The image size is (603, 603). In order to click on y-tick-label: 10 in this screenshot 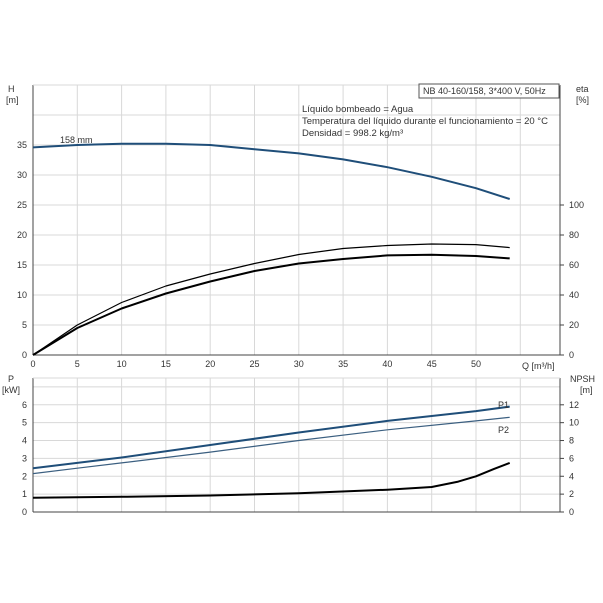, I will do `click(22, 295)`.